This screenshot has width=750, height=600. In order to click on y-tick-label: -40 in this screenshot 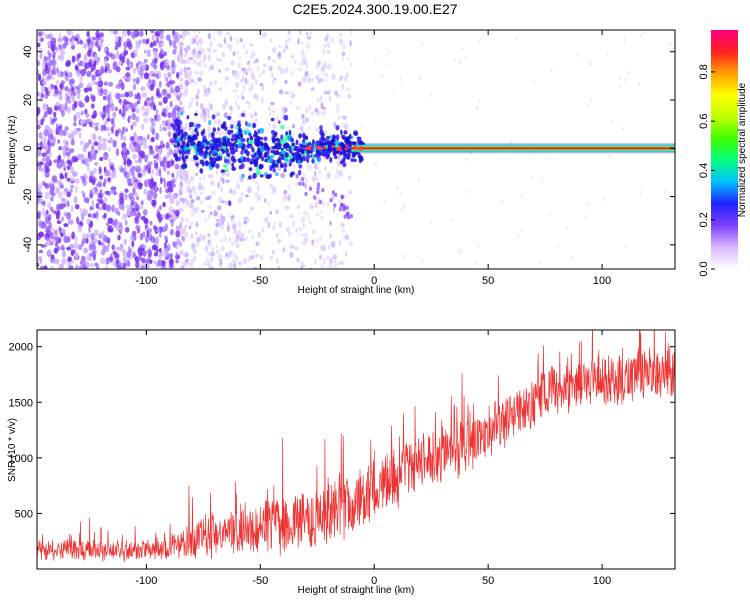, I will do `click(28, 245)`.